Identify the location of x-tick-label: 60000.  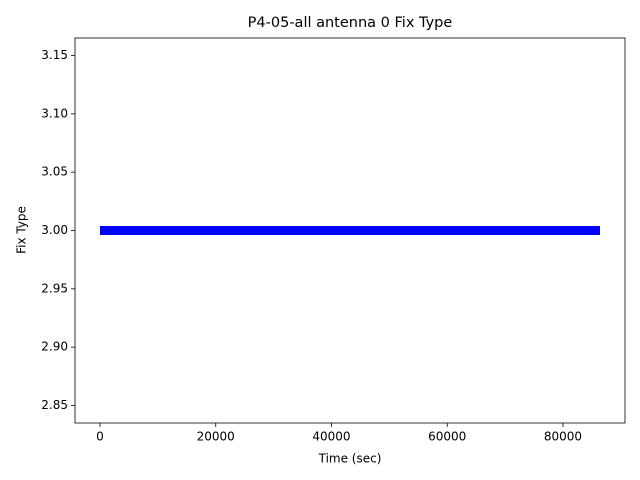
(447, 437).